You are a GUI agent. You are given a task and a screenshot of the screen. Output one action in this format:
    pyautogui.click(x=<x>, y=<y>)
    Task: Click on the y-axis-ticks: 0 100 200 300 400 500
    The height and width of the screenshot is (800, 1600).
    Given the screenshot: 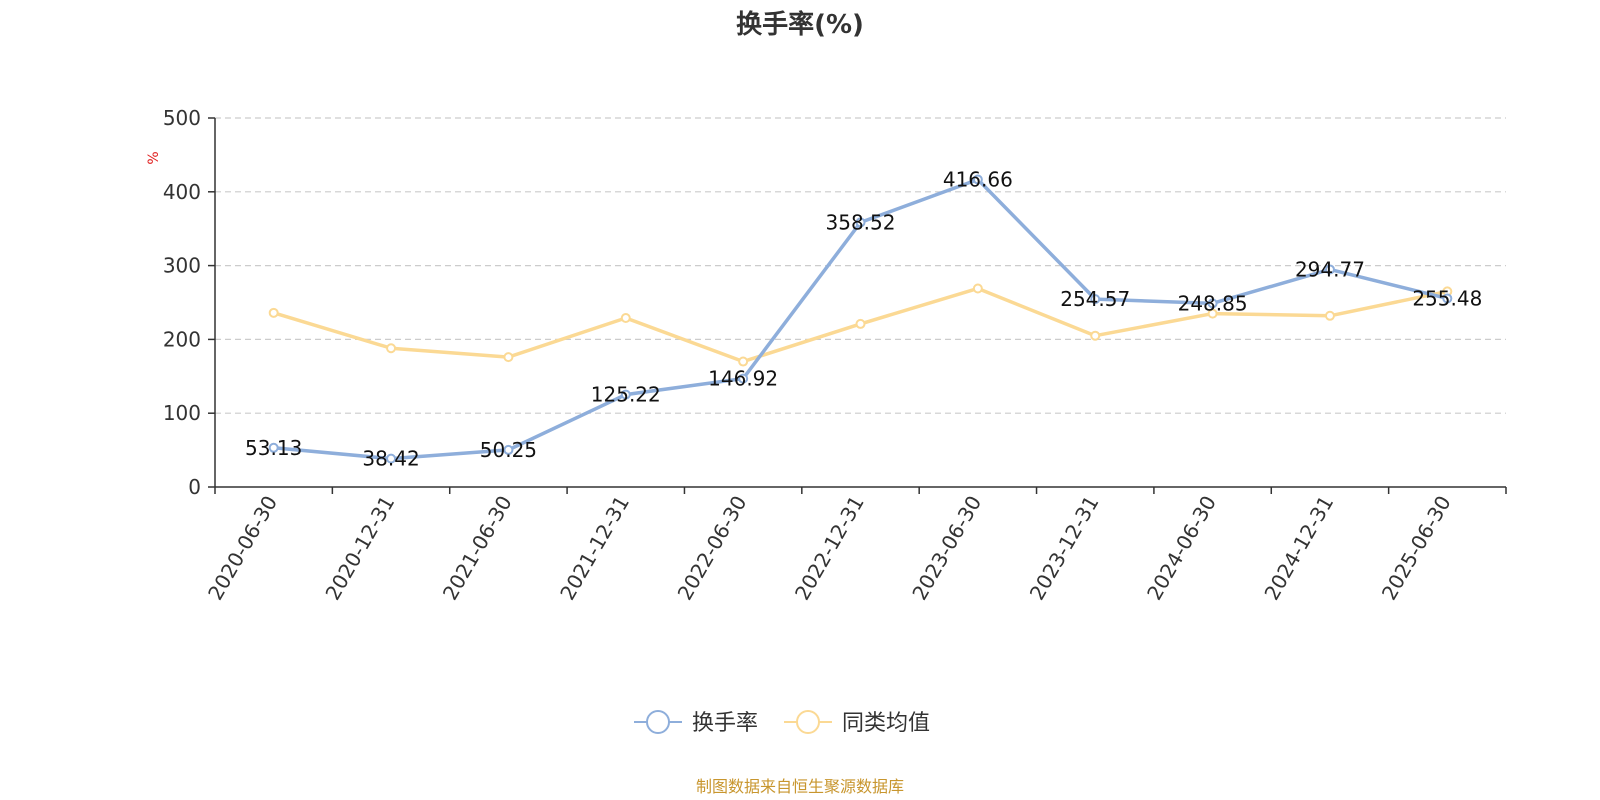 What is the action you would take?
    pyautogui.click(x=189, y=302)
    